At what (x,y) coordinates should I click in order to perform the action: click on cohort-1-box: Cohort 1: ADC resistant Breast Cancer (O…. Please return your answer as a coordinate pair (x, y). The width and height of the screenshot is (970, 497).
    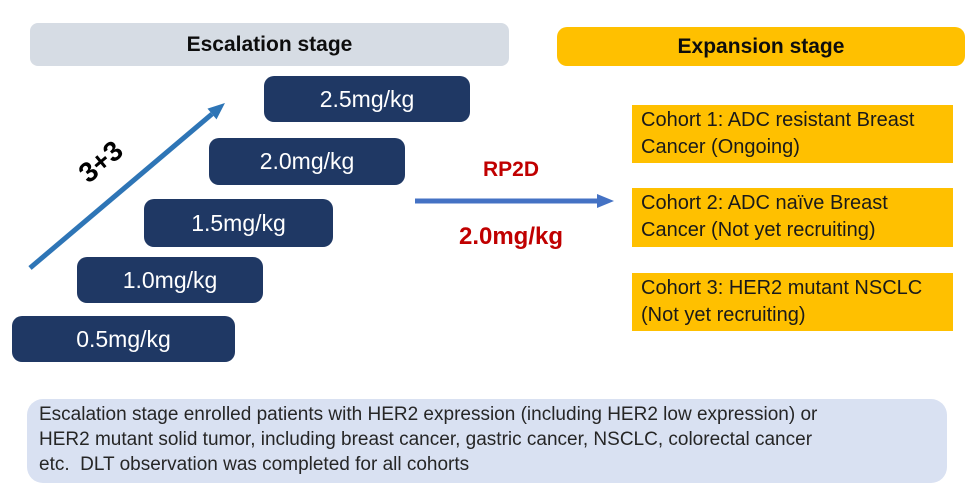
    Looking at the image, I should click on (792, 134).